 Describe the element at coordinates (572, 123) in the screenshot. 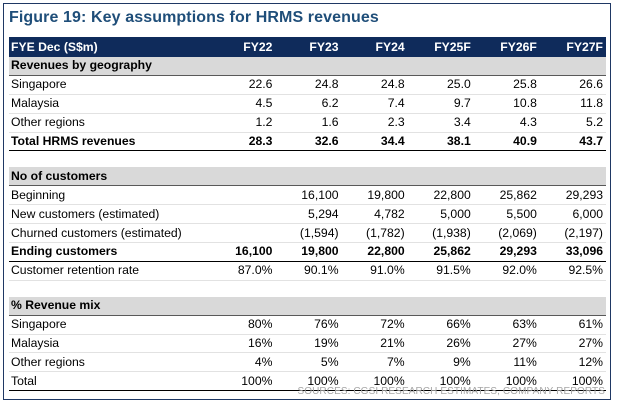

I see `table-cell: 5.2` at that location.